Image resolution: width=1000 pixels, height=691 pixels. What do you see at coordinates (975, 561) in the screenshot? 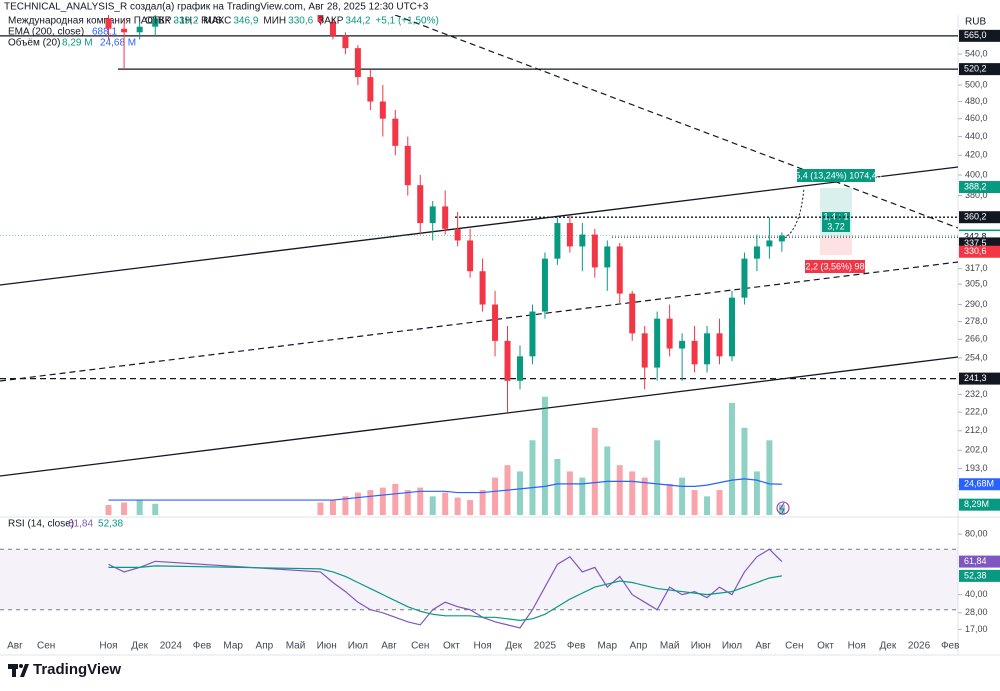
I see `rsi-tag: 61,84` at bounding box center [975, 561].